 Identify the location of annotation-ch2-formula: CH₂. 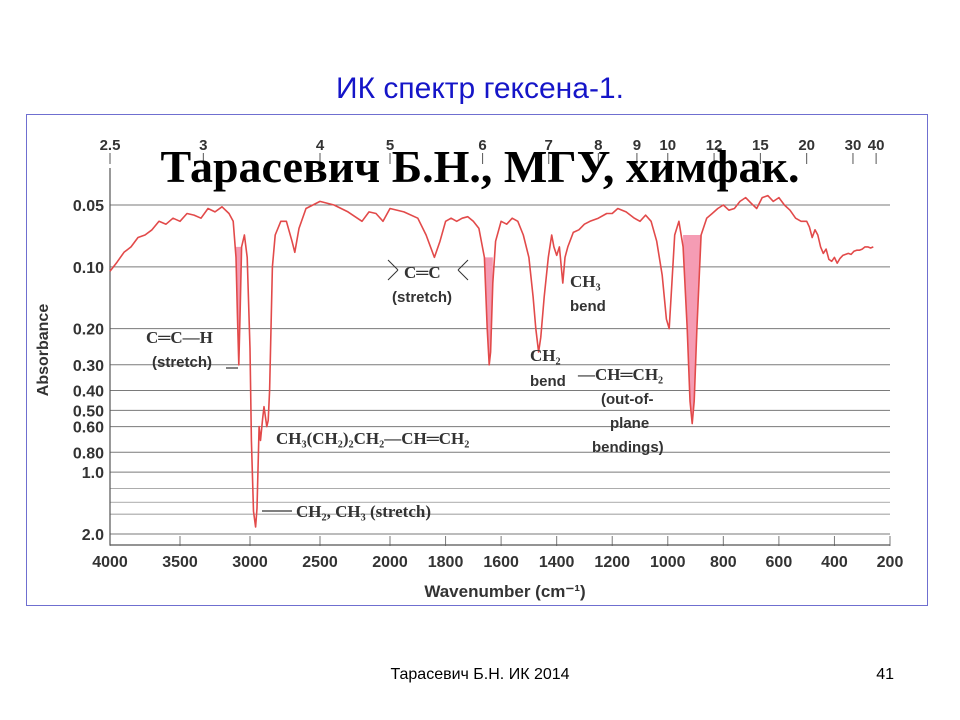
(545, 355).